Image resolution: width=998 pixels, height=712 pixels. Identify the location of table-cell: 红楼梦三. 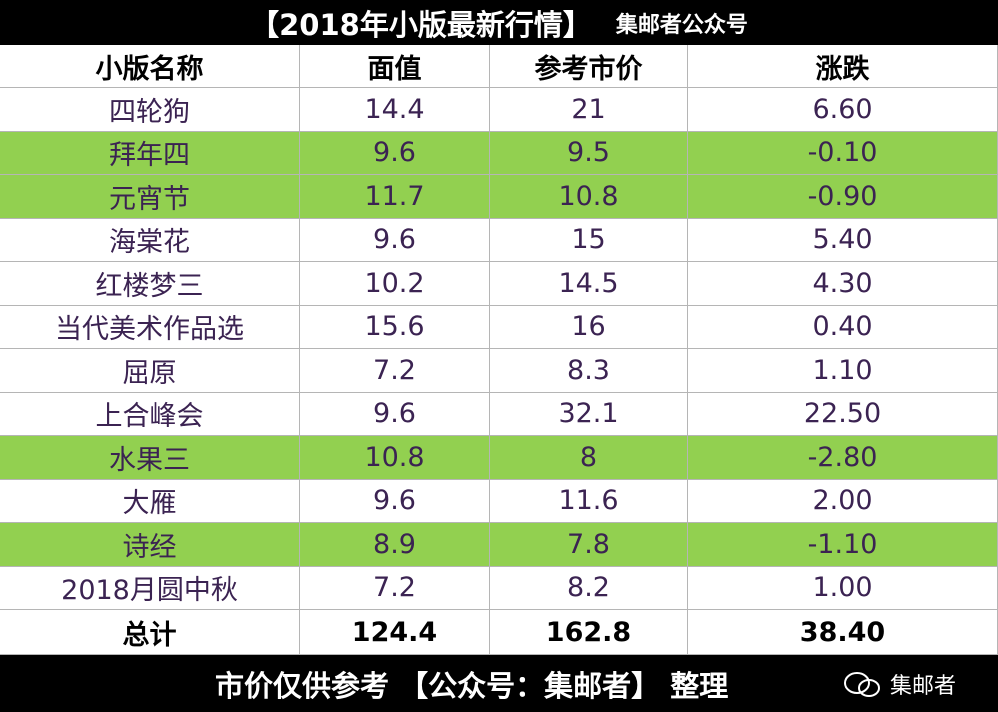
(150, 284).